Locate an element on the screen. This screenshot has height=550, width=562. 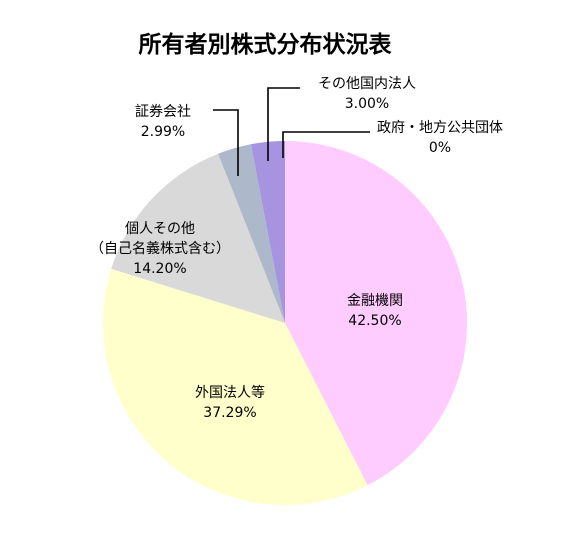
leader-lines is located at coordinates (291, 131).